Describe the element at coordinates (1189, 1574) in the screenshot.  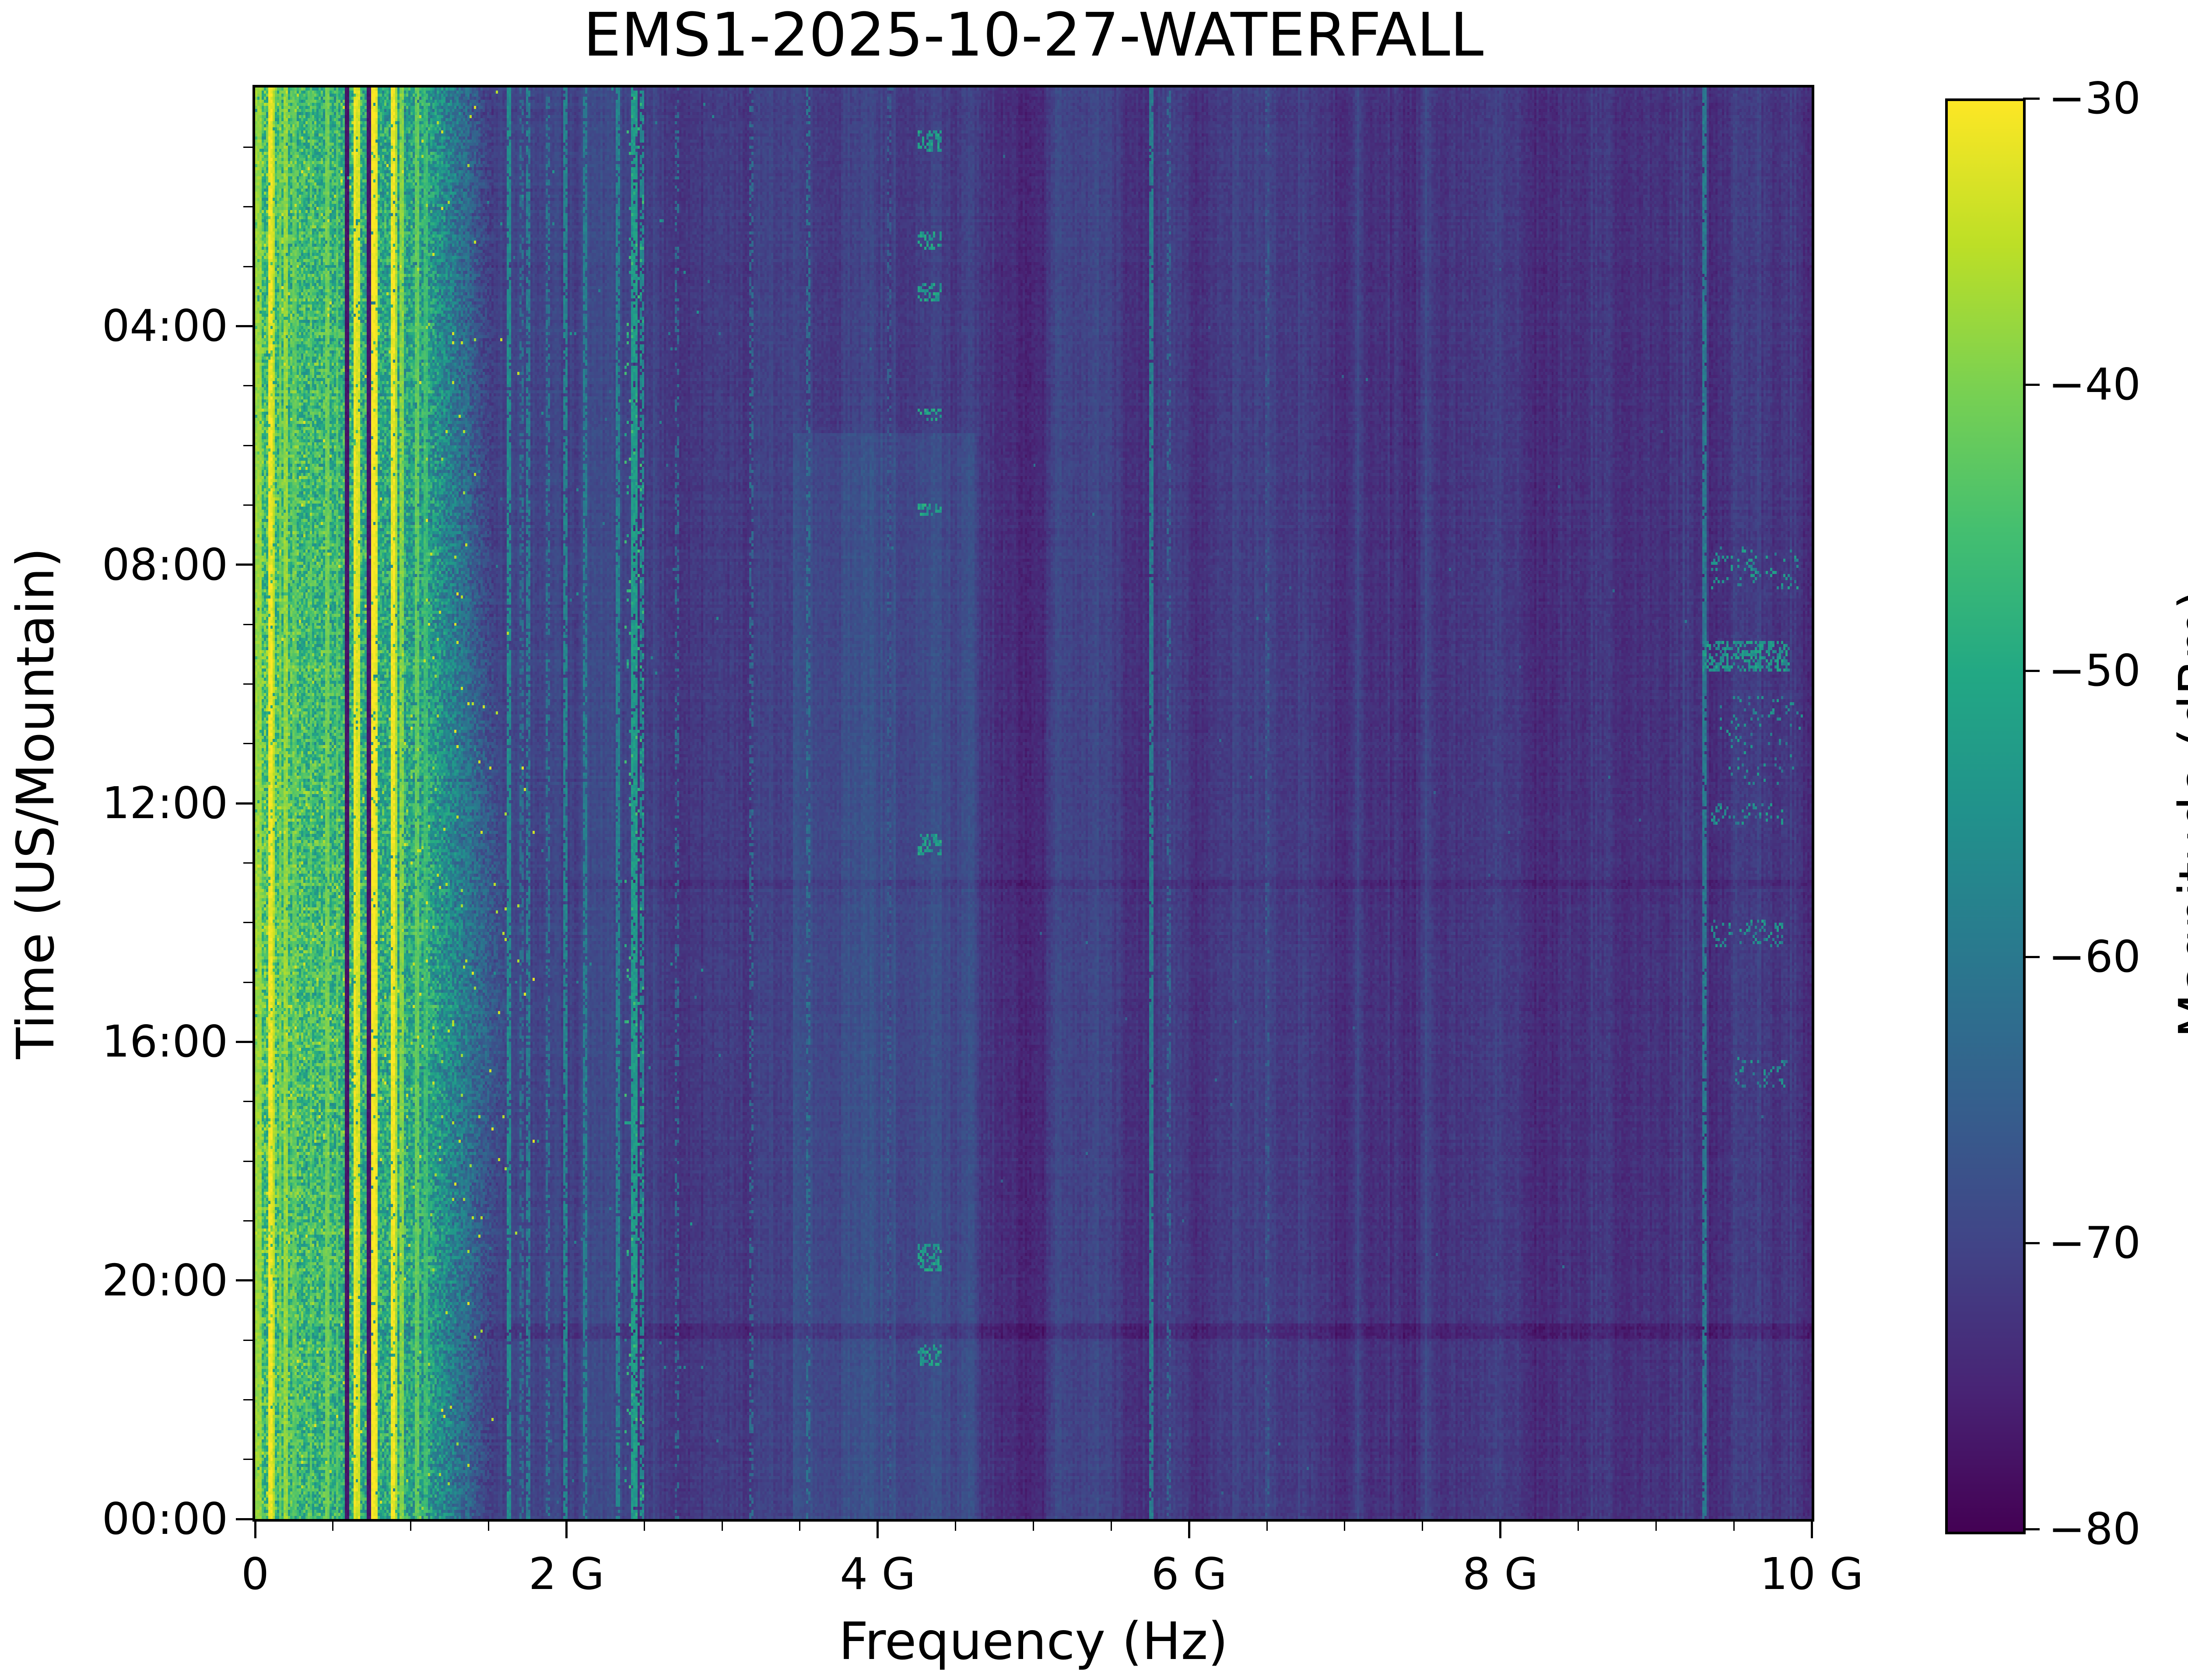
I see `x-tick-label: 6 G` at that location.